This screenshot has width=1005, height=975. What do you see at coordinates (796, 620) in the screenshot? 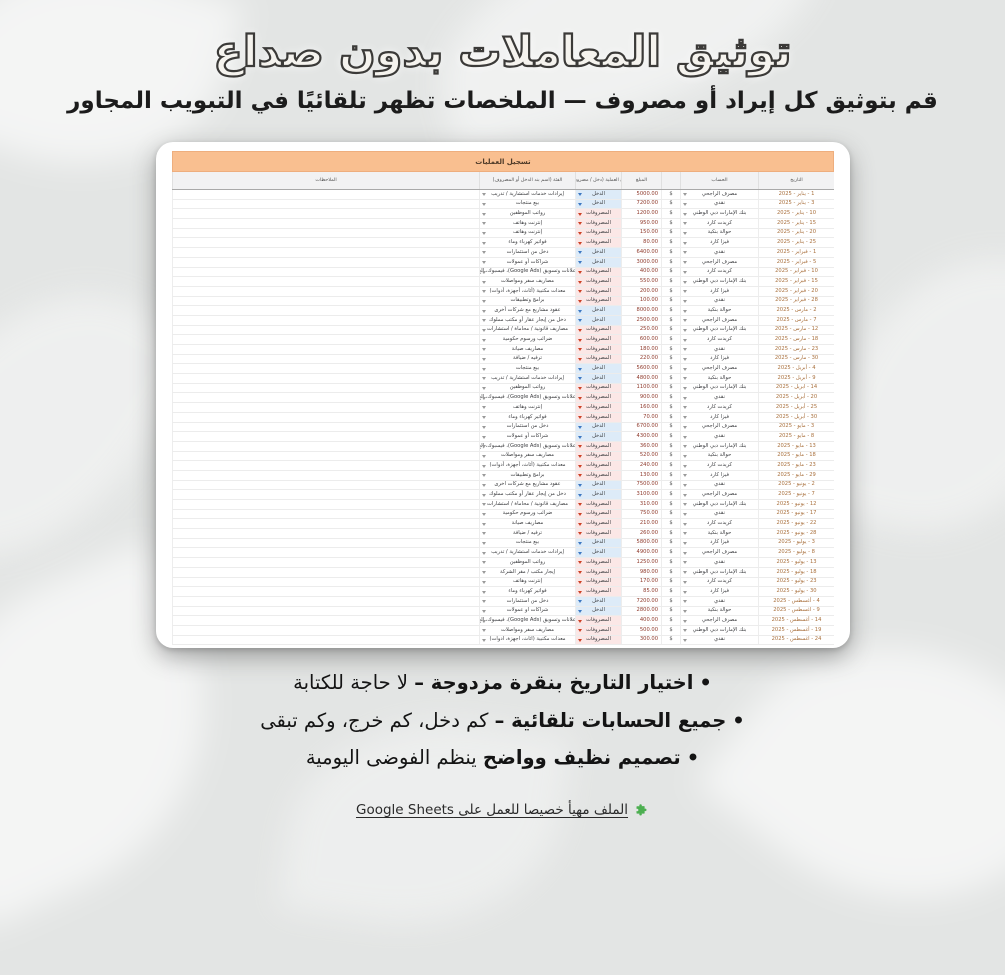
I see `date-cell: 14 - أغسطس - 2025` at bounding box center [796, 620].